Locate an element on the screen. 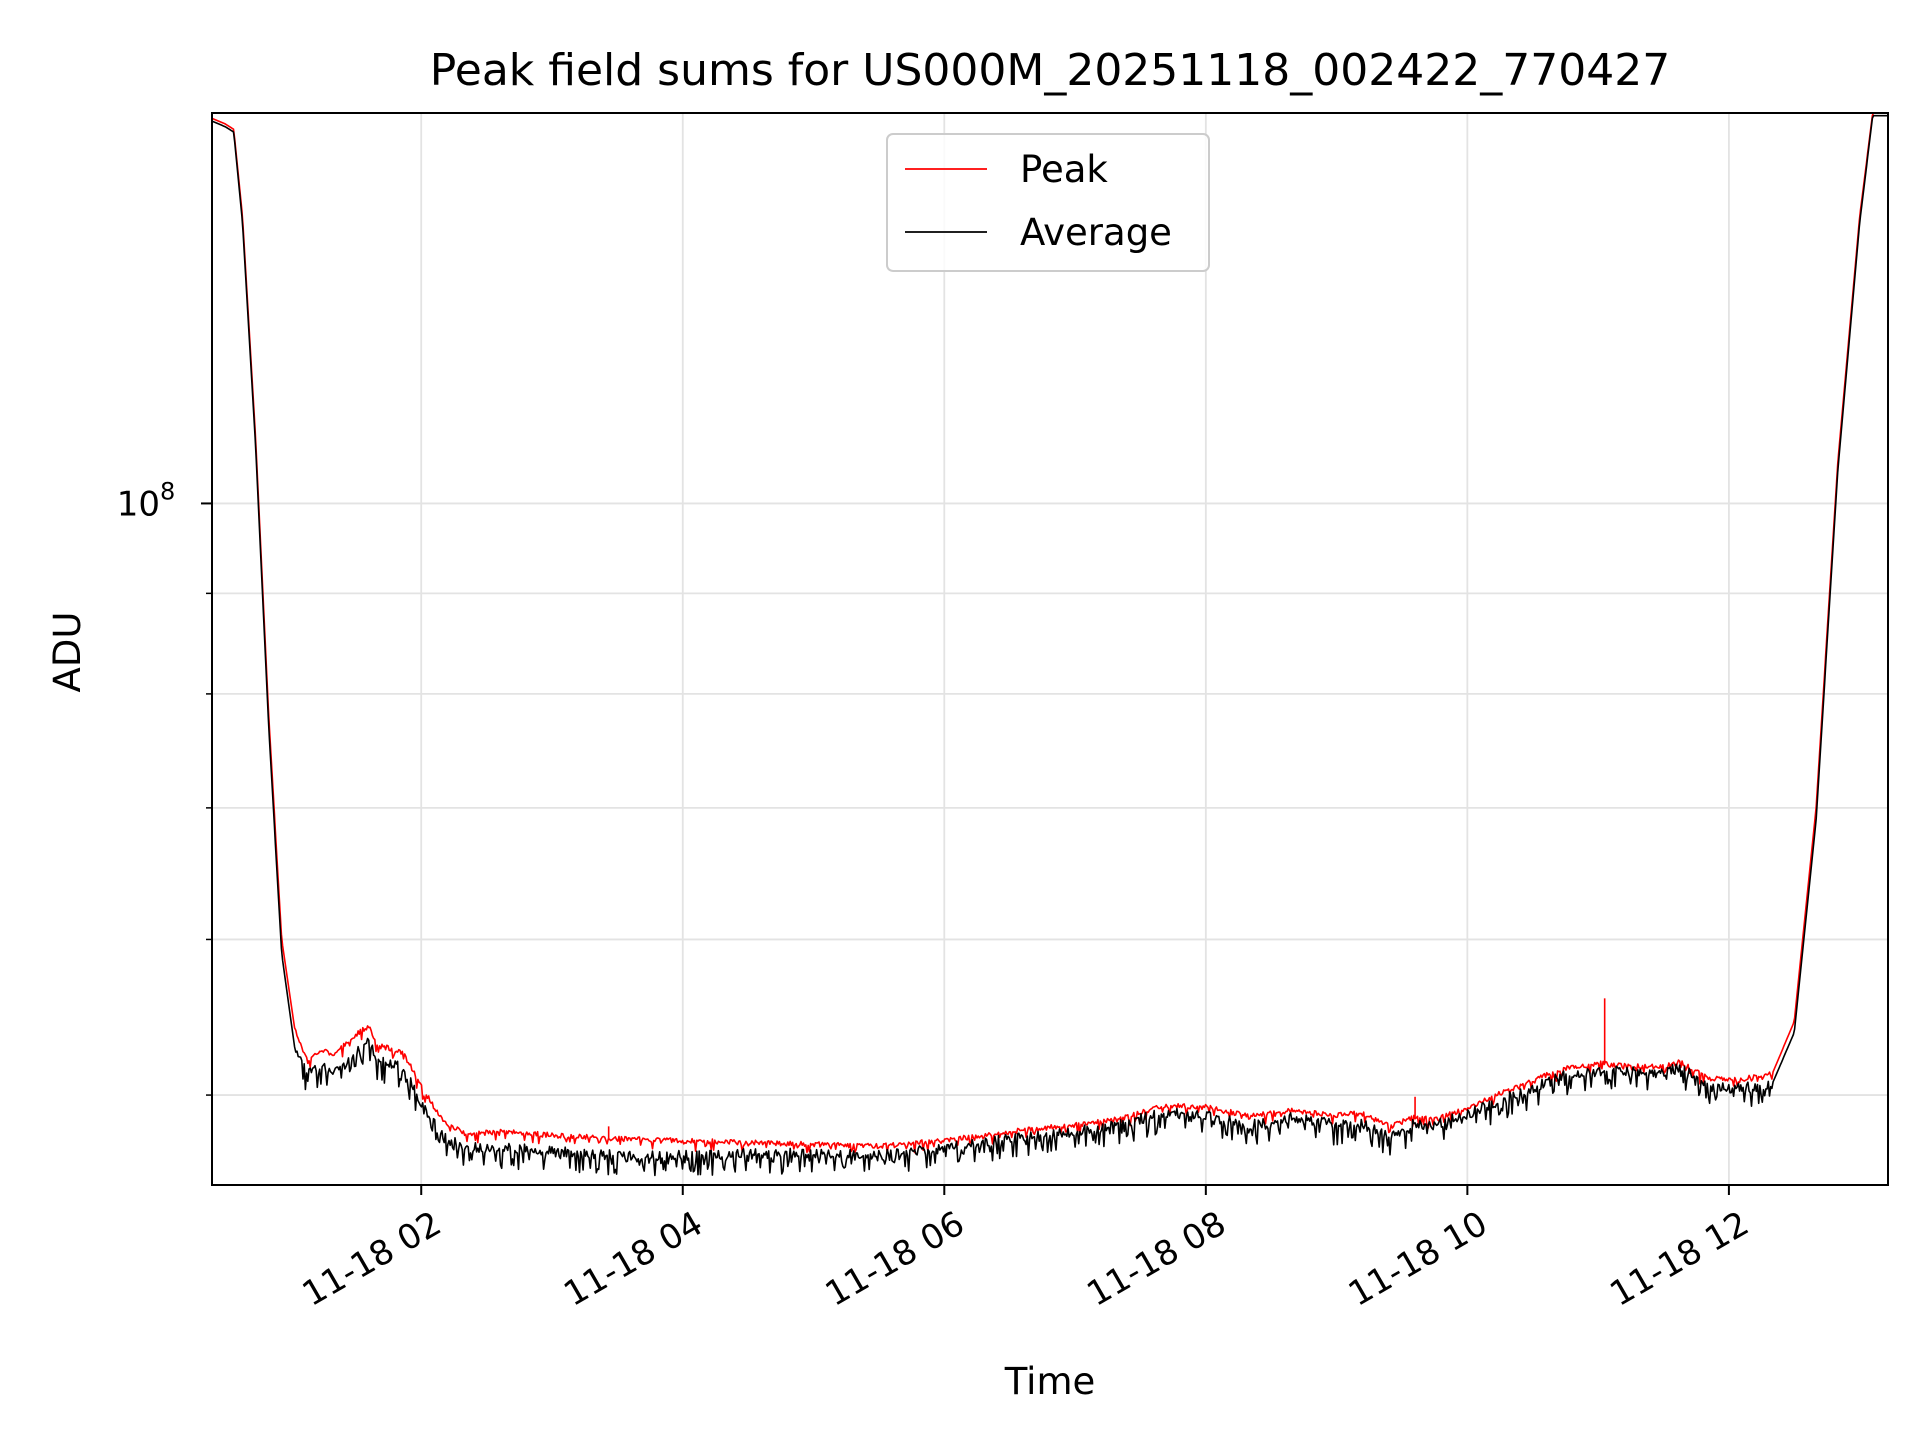 The width and height of the screenshot is (1920, 1440). y-tick-label-base: 10 is located at coordinates (138, 504).